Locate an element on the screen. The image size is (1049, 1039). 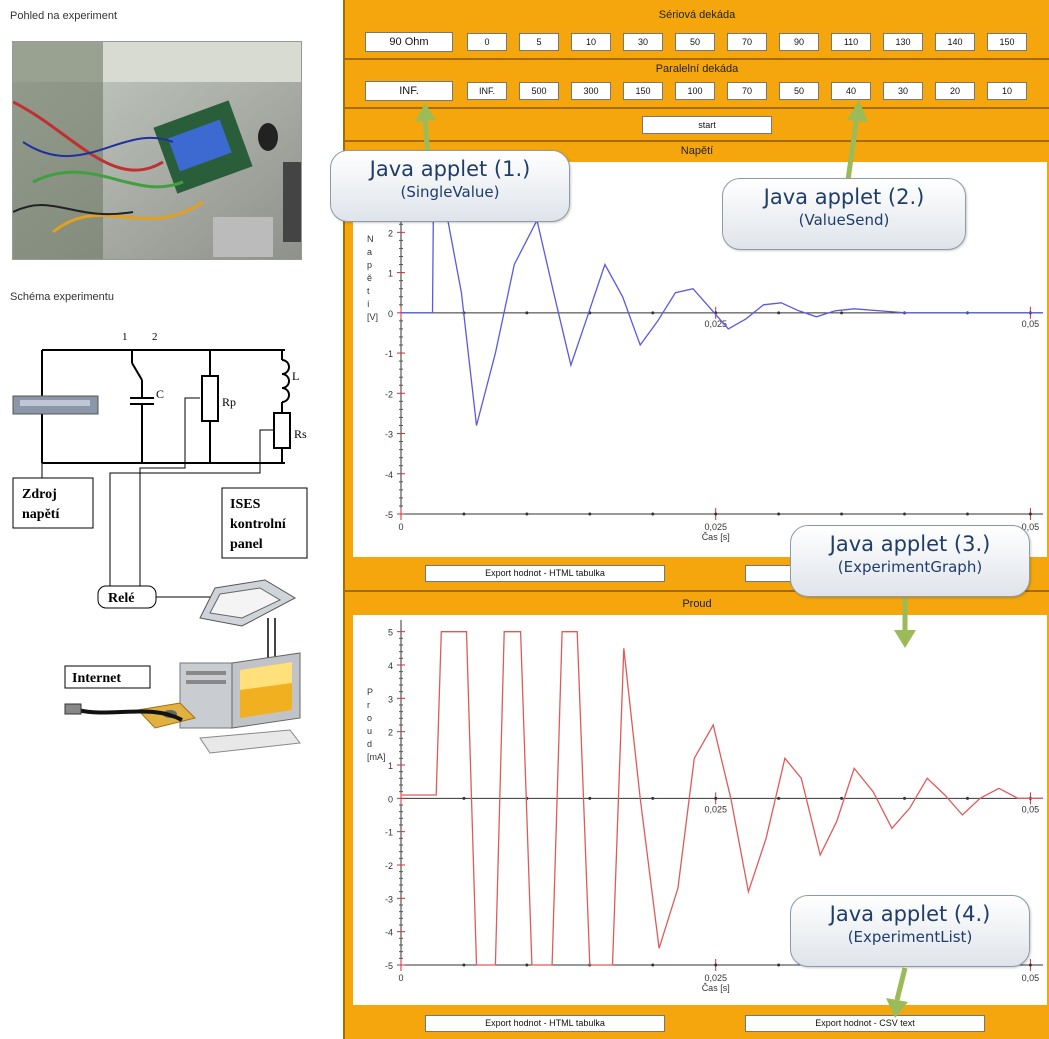
parallel-value-button: 50 is located at coordinates (799, 91).